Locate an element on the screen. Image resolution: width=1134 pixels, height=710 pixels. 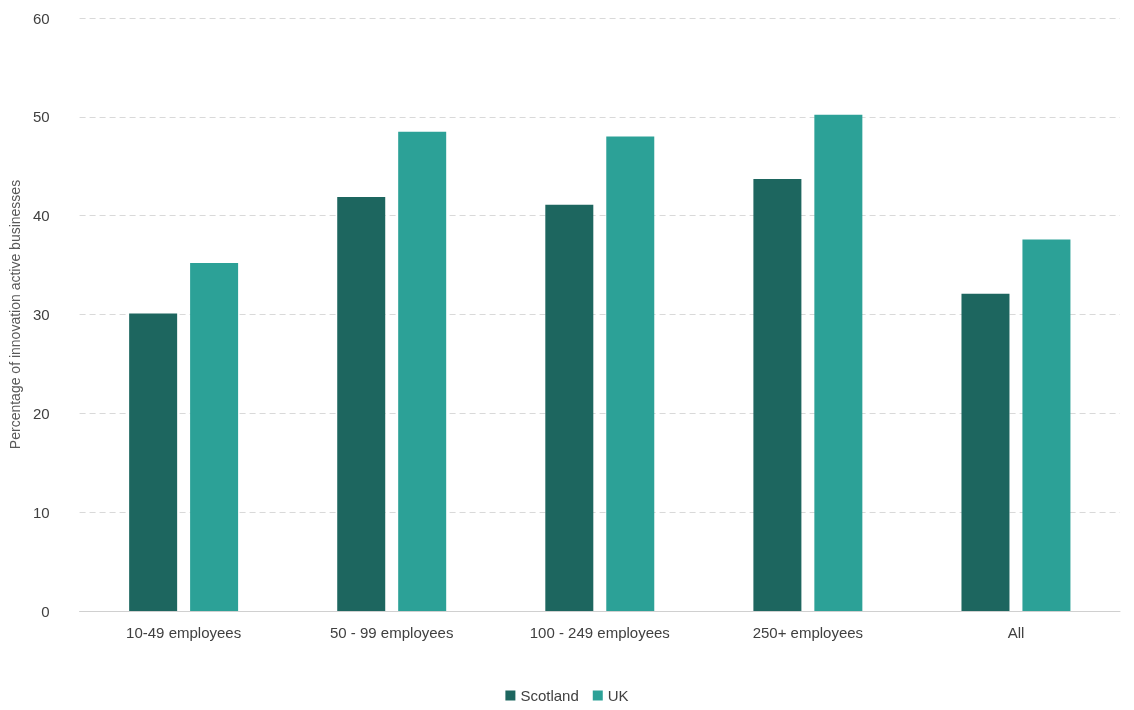
x-tick-label: All is located at coordinates (1016, 632).